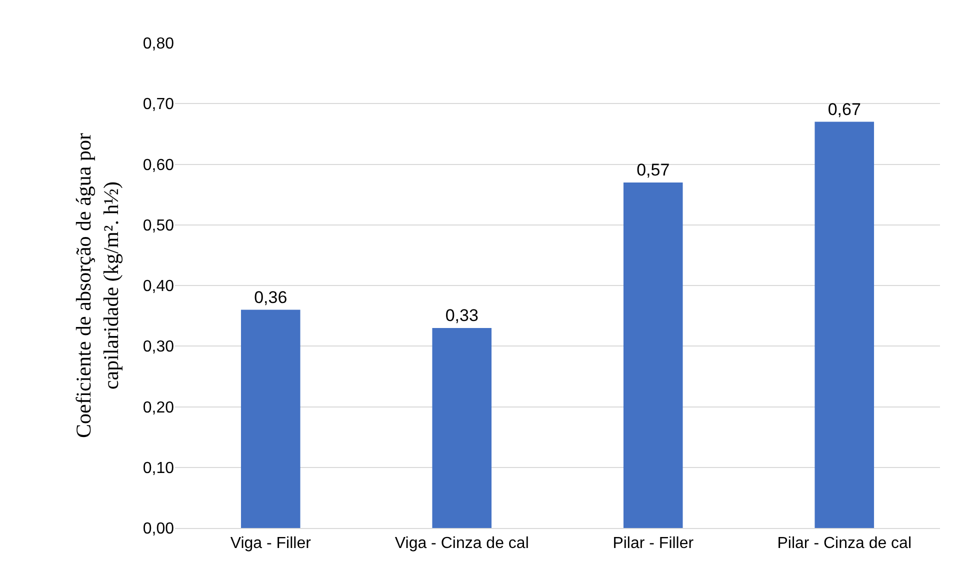 The width and height of the screenshot is (954, 583). What do you see at coordinates (158, 347) in the screenshot?
I see `y-tick-label: 0,30` at bounding box center [158, 347].